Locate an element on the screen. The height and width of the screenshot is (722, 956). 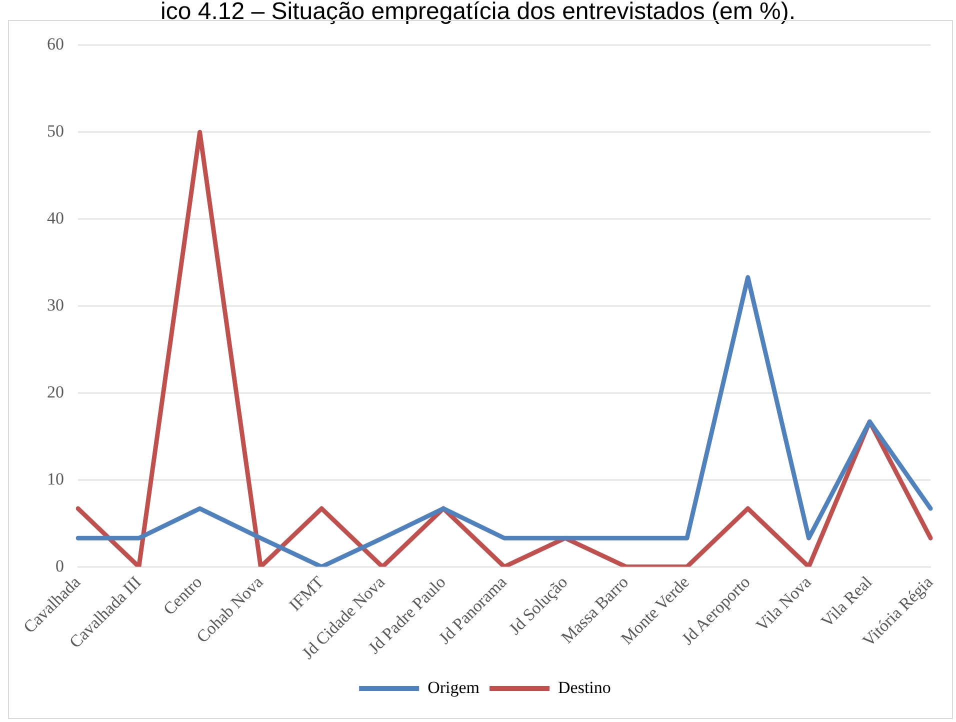
y-tick-label: 50 is located at coordinates (55, 131).